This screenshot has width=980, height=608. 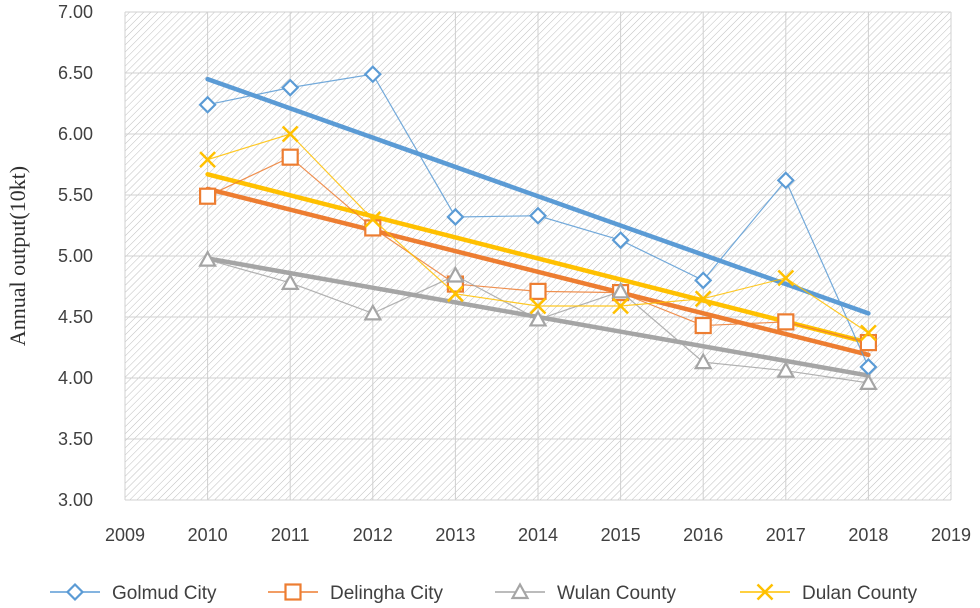 I want to click on x-tick-label: 2013, so click(x=455, y=535).